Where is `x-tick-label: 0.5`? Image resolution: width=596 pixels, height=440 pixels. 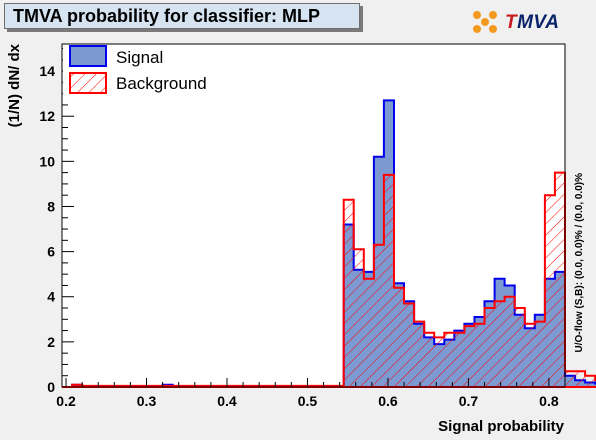 x-tick-label: 0.5 is located at coordinates (308, 401).